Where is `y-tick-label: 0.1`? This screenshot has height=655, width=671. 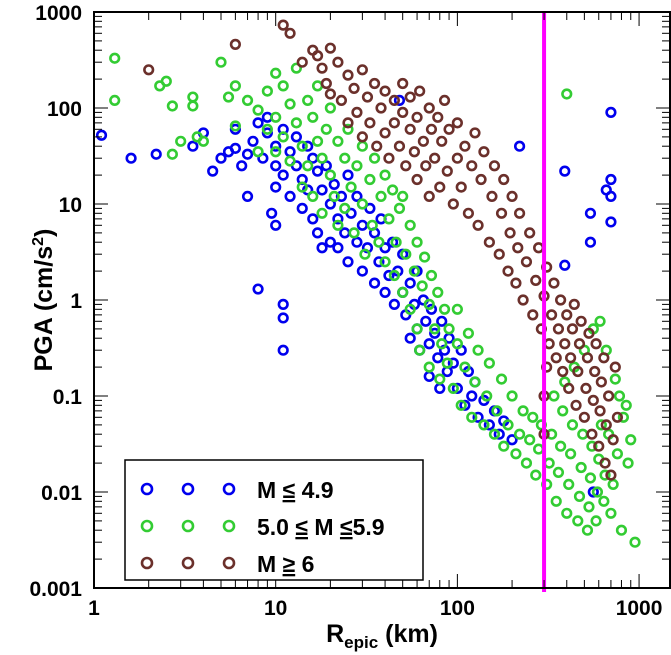
y-tick-label: 0.1 is located at coordinates (68, 397).